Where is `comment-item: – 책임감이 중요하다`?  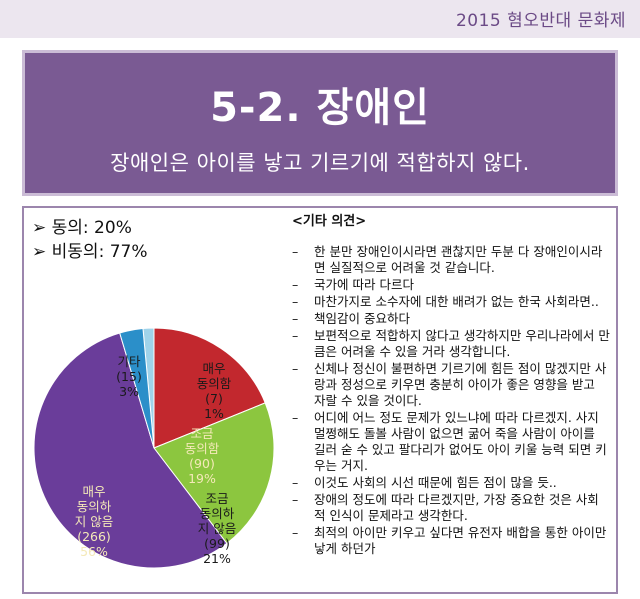 comment-item: – 책임감이 중요하다 is located at coordinates (451, 319).